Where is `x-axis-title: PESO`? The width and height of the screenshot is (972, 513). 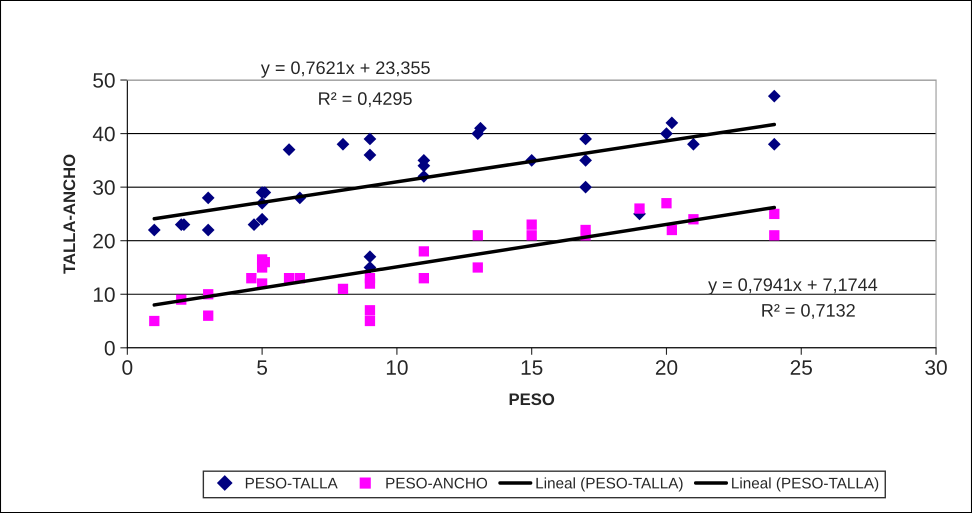 x-axis-title: PESO is located at coordinates (532, 399).